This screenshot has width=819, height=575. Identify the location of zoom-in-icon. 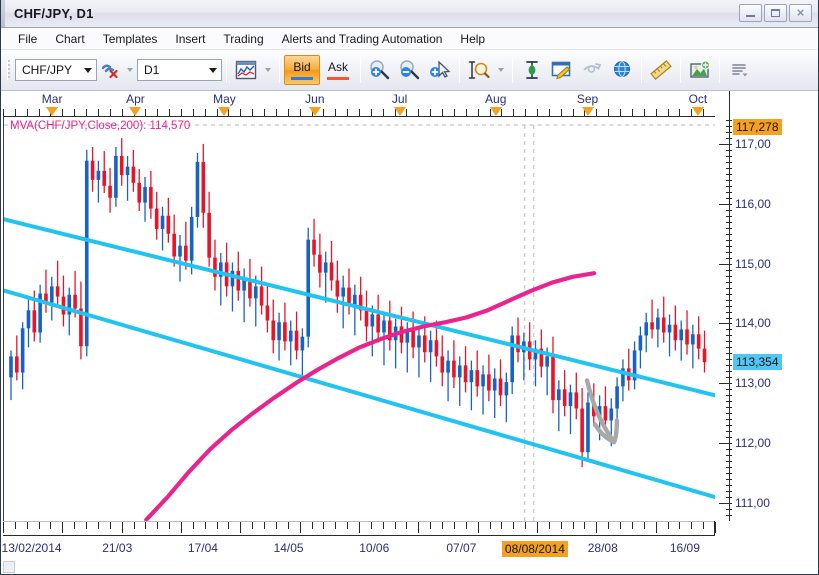
(380, 70).